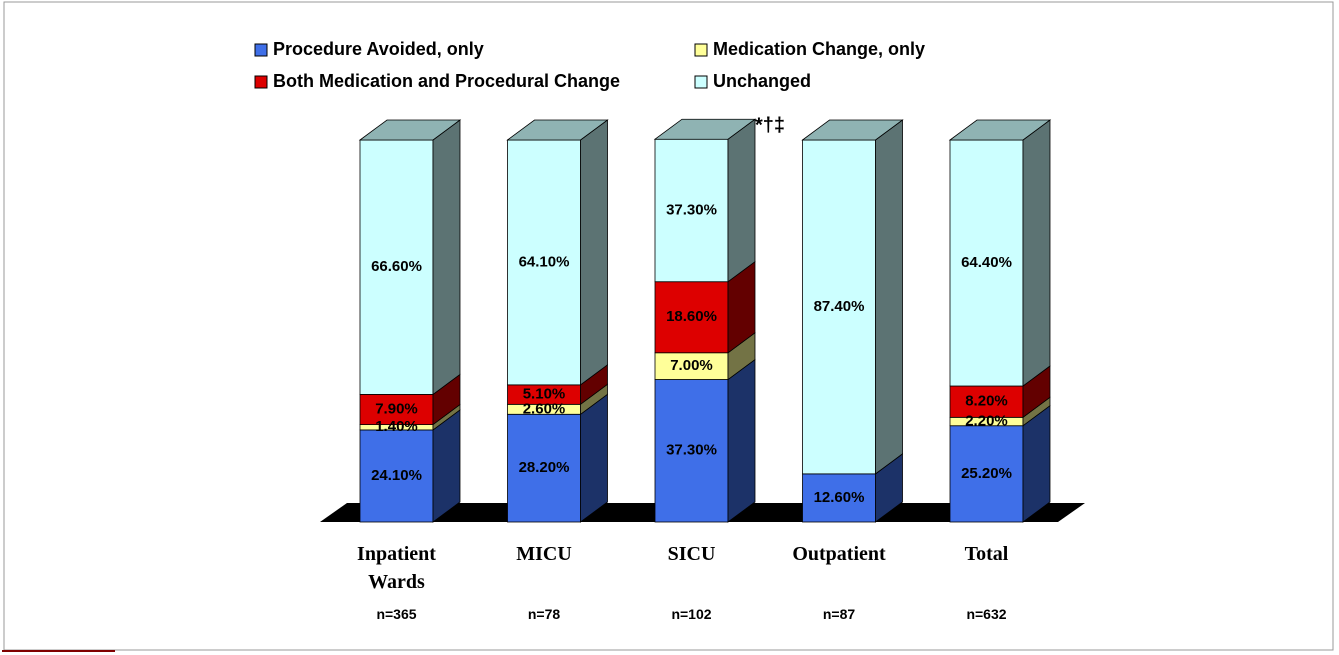 The height and width of the screenshot is (655, 1339). I want to click on legend-label: Procedure Avoided, only, so click(378, 49).